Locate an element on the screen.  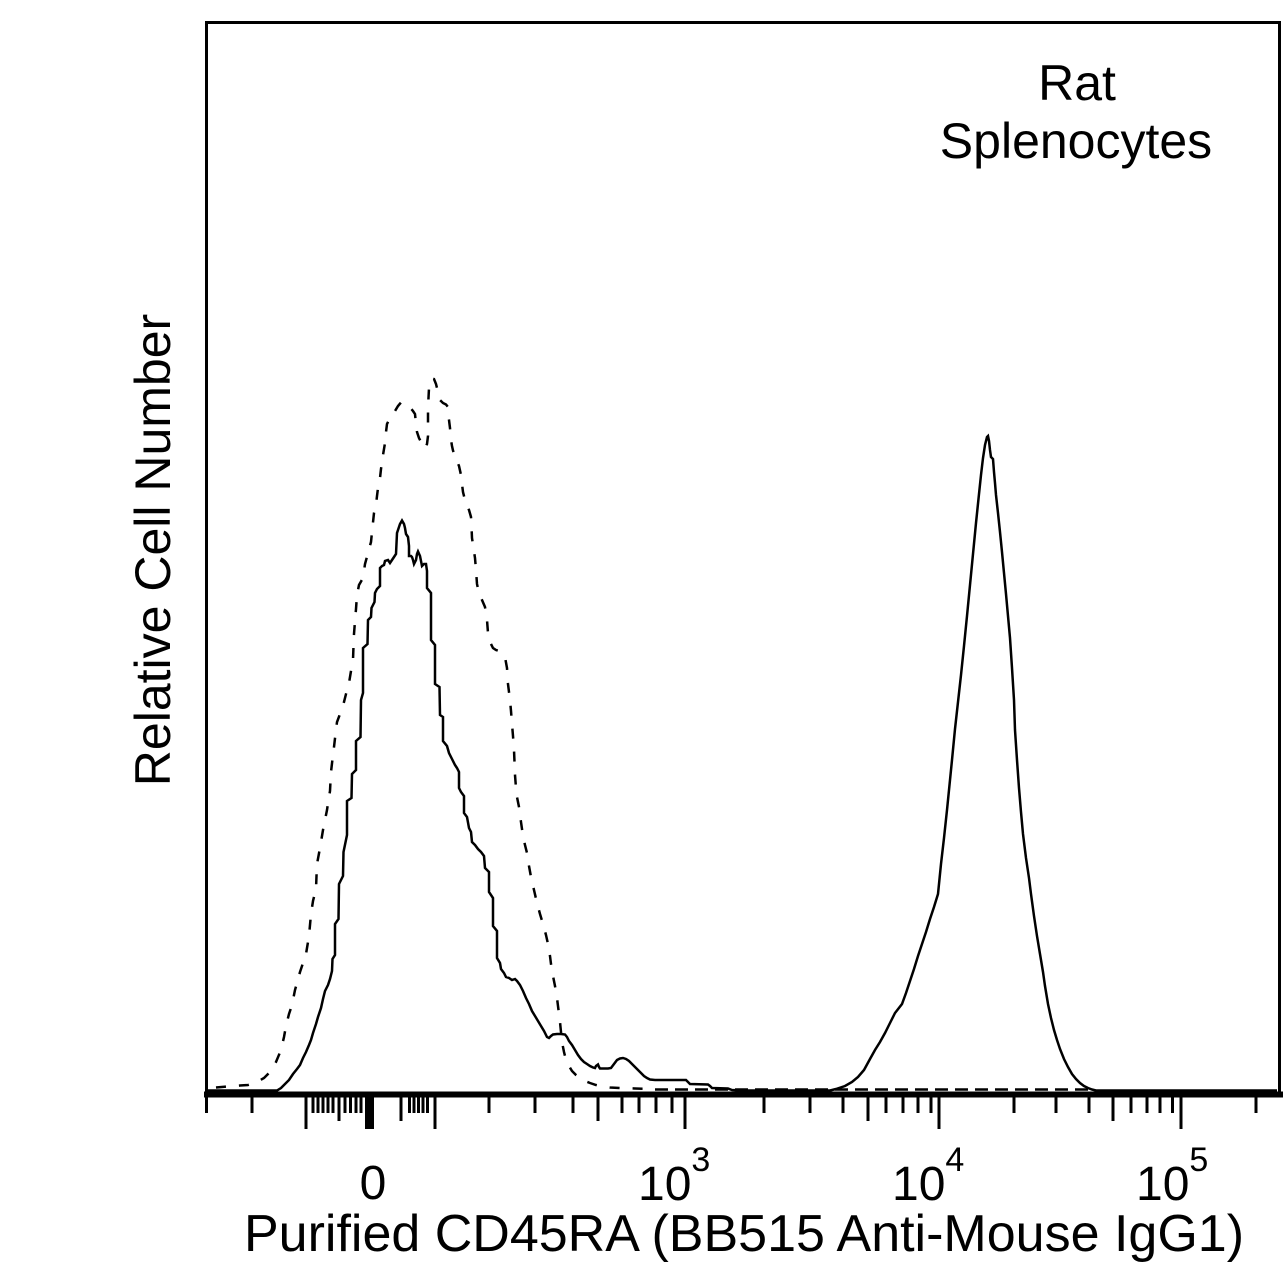
svg-text: Relative Cell Number is located at coordinates (153, 550).